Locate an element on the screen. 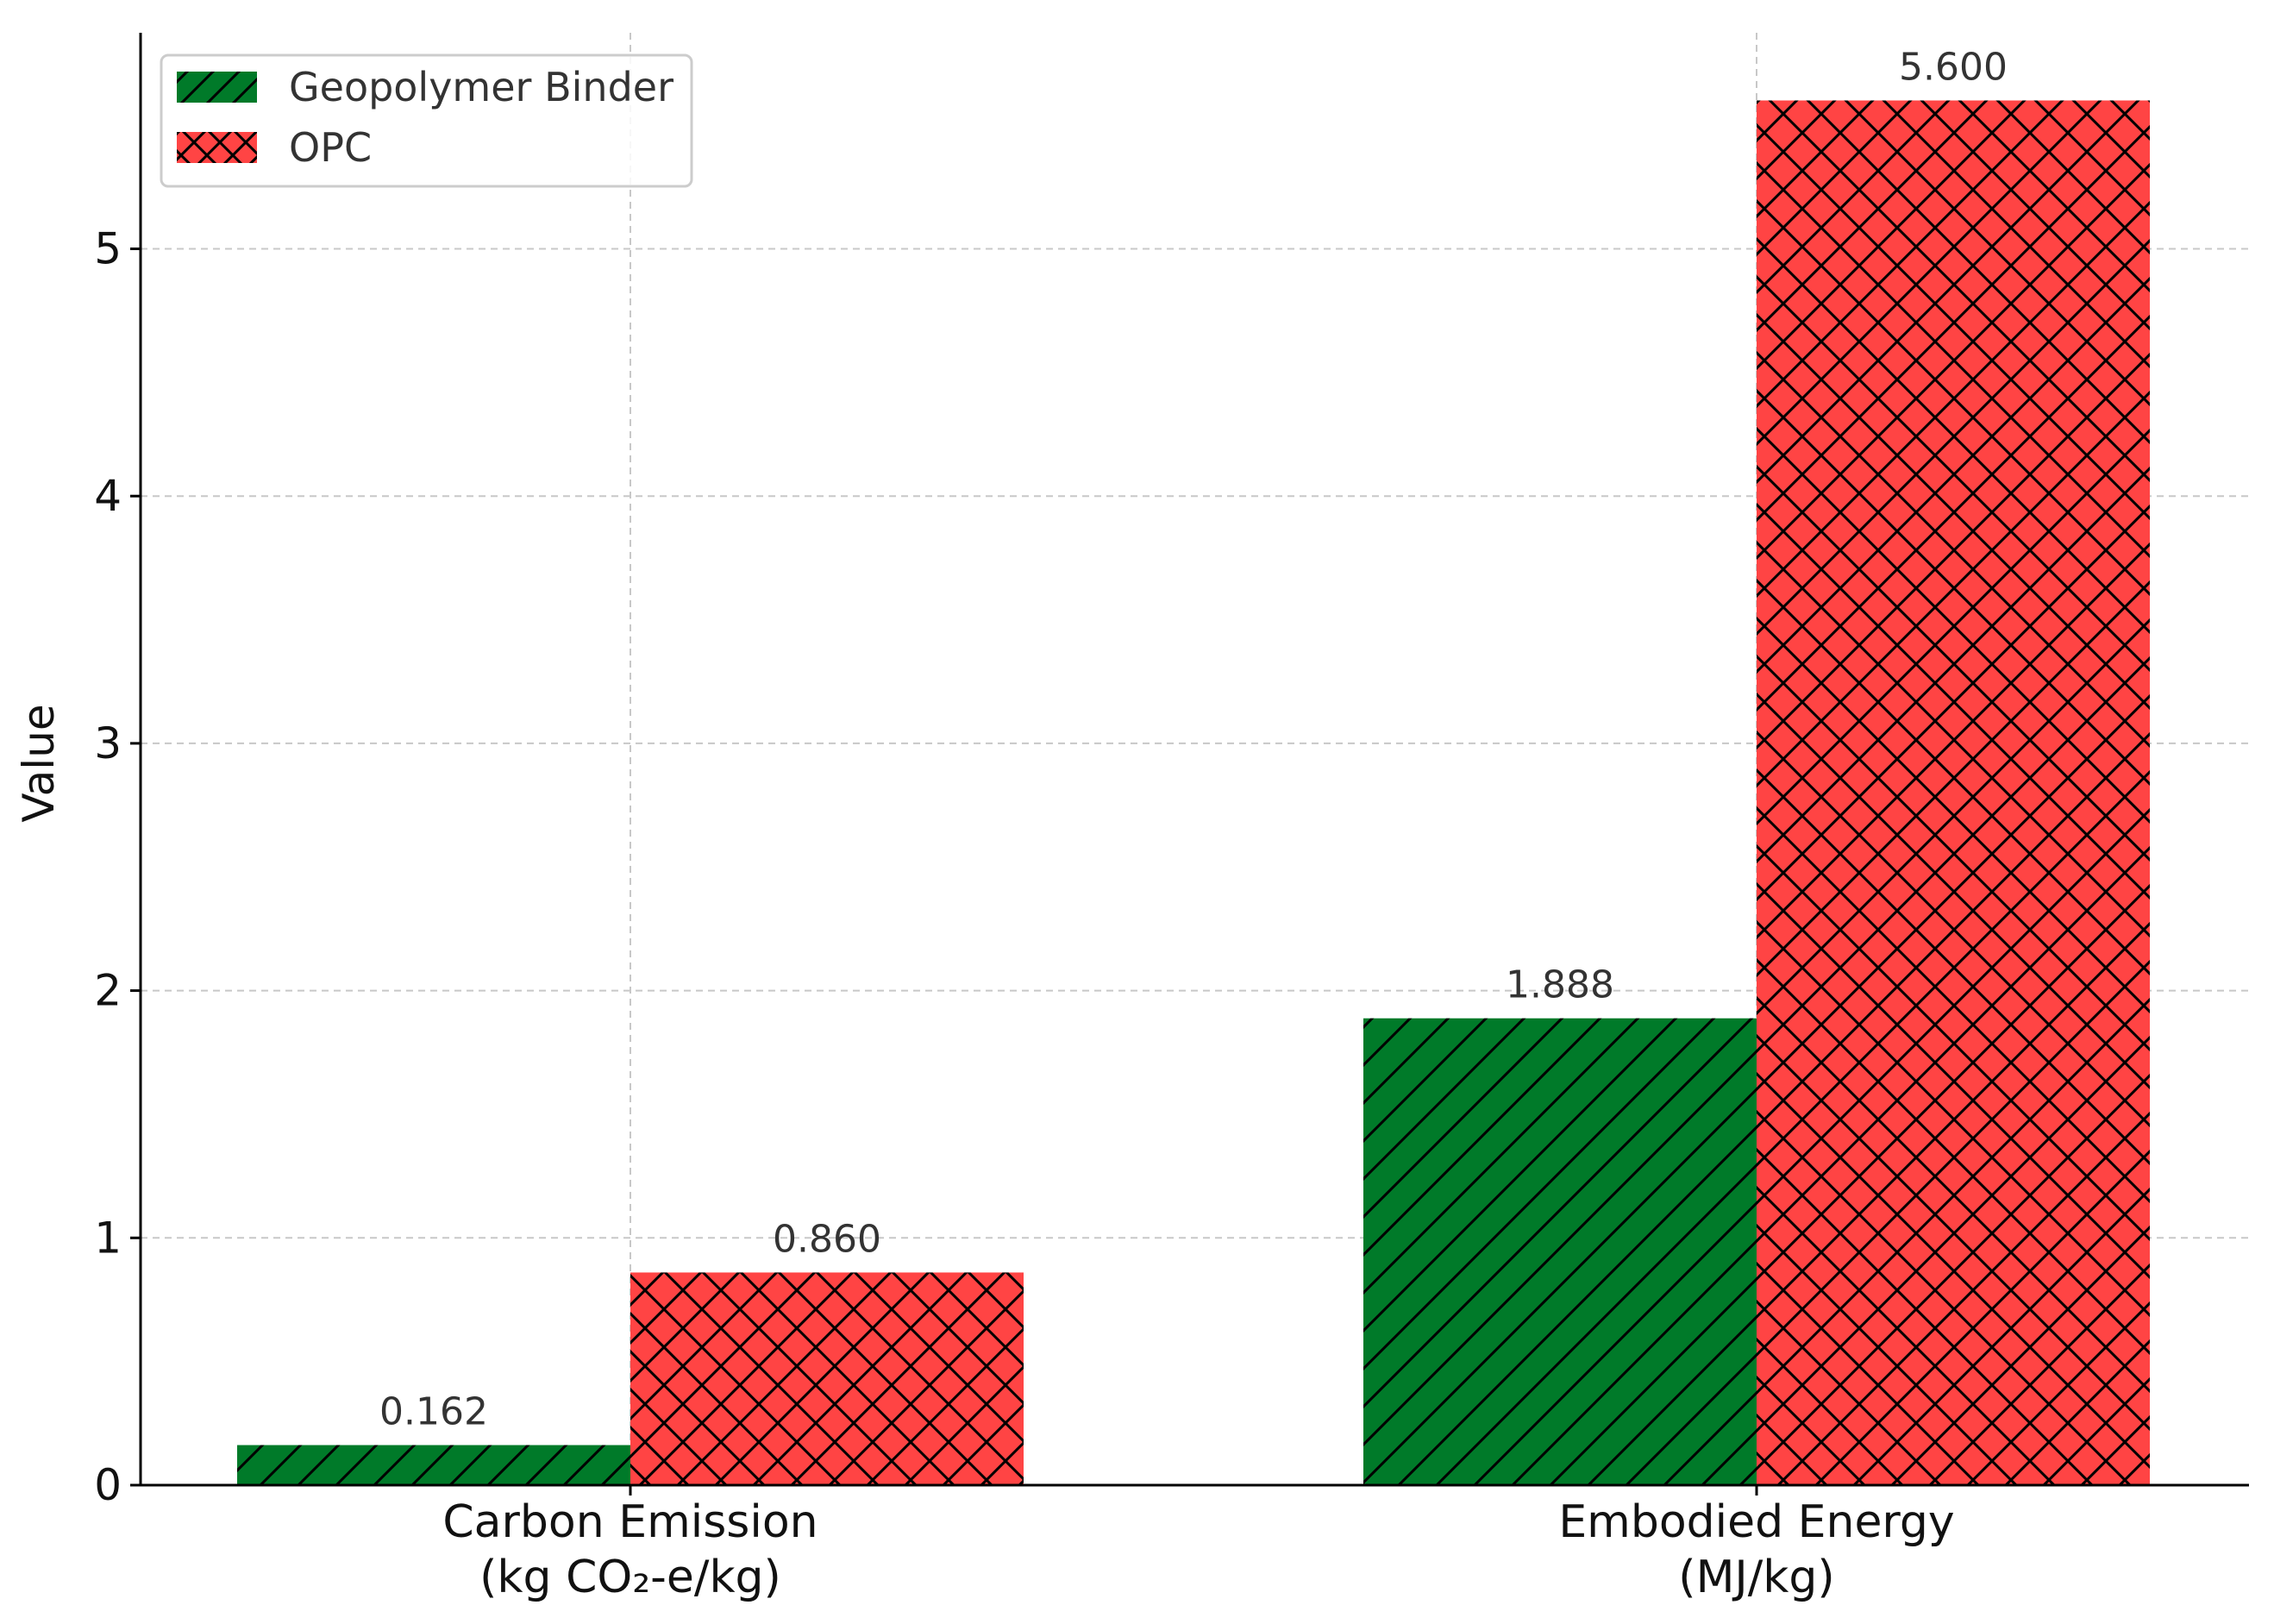 The image size is (2274, 1624). y-tick-label: 1 is located at coordinates (108, 1238).